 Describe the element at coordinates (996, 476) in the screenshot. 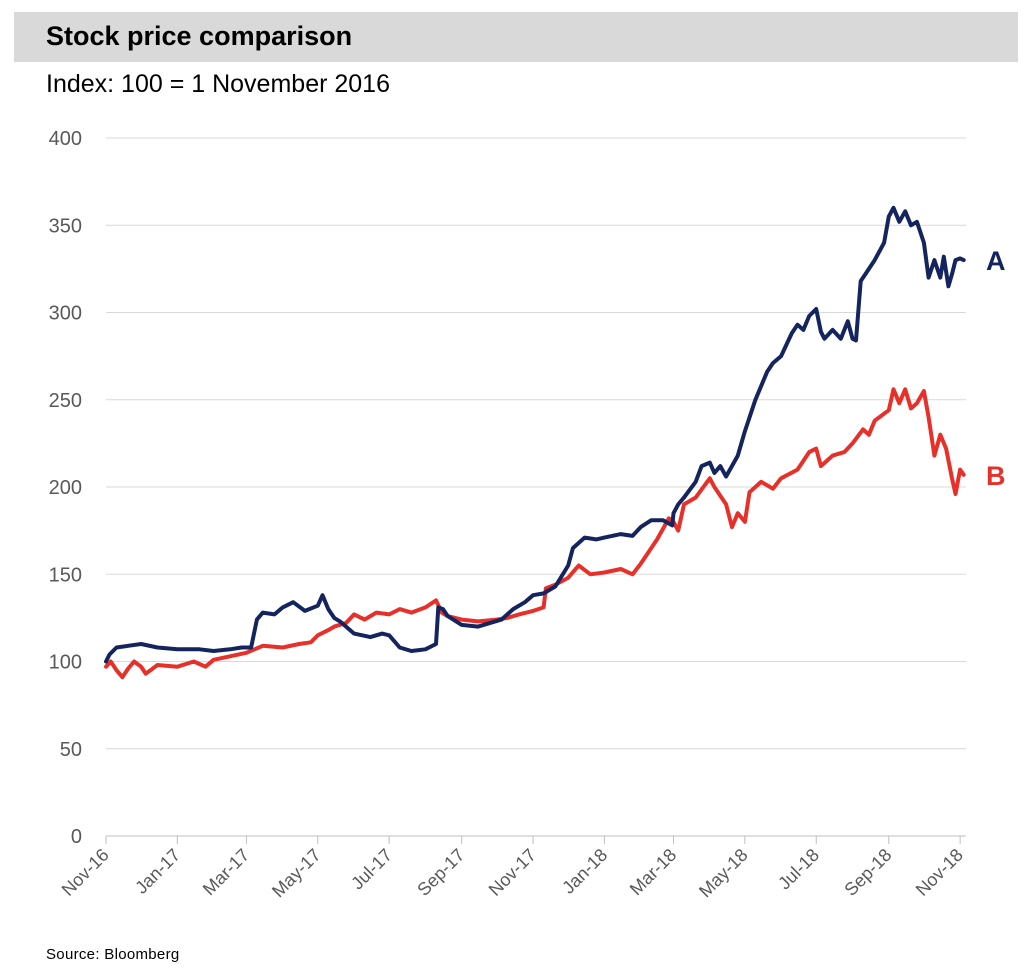

I see `series-label-b: B` at that location.